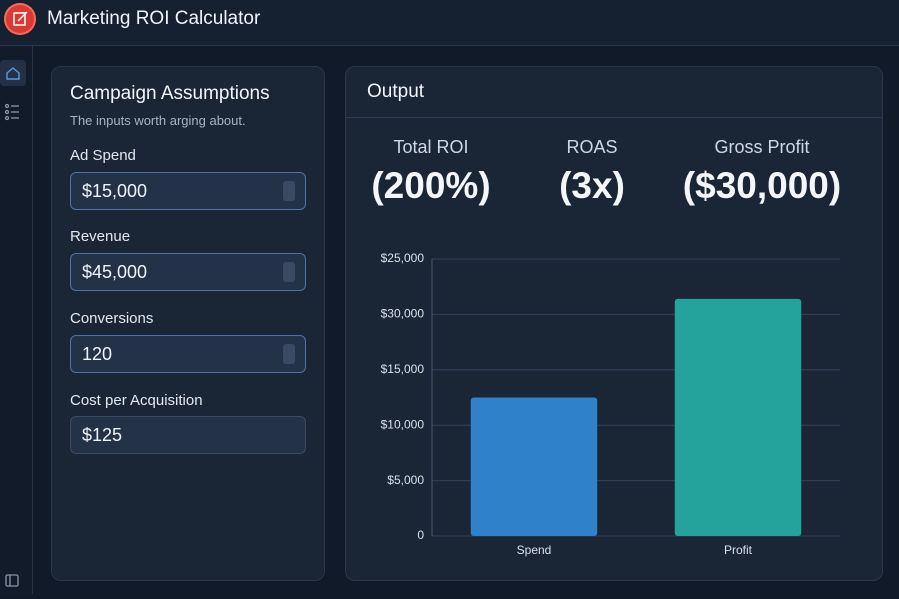 This screenshot has height=599, width=899. I want to click on panel-title: Campaign Assumptions, so click(170, 93).